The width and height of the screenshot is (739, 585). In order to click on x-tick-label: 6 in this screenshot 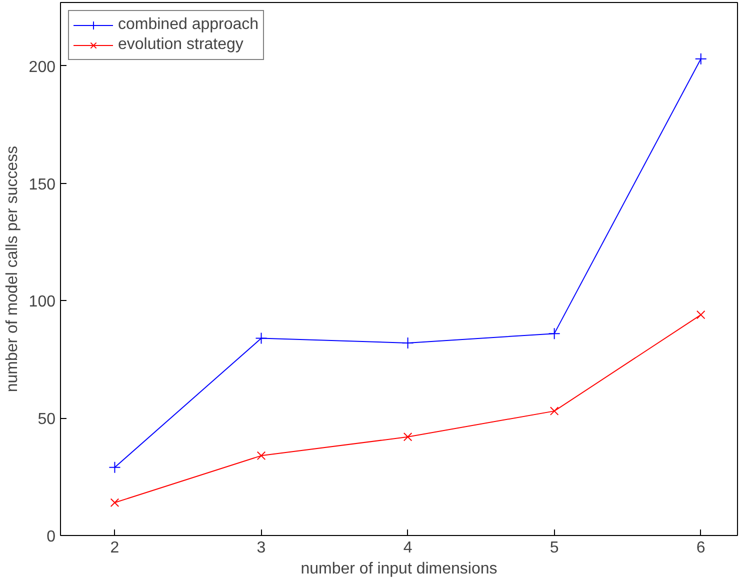, I will do `click(701, 548)`.